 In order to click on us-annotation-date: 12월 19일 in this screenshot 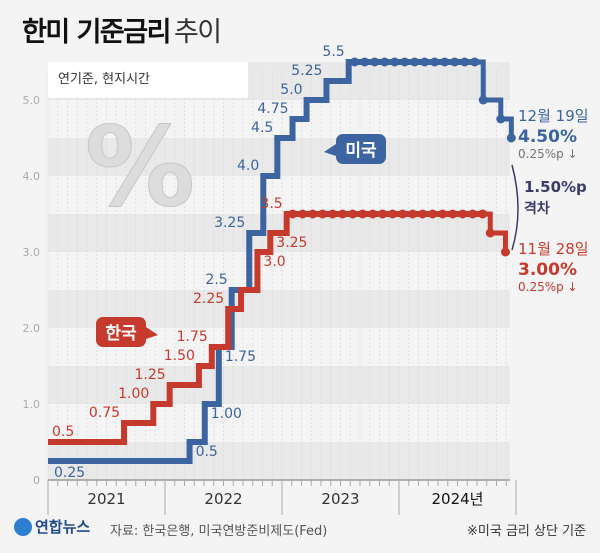, I will do `click(553, 116)`.